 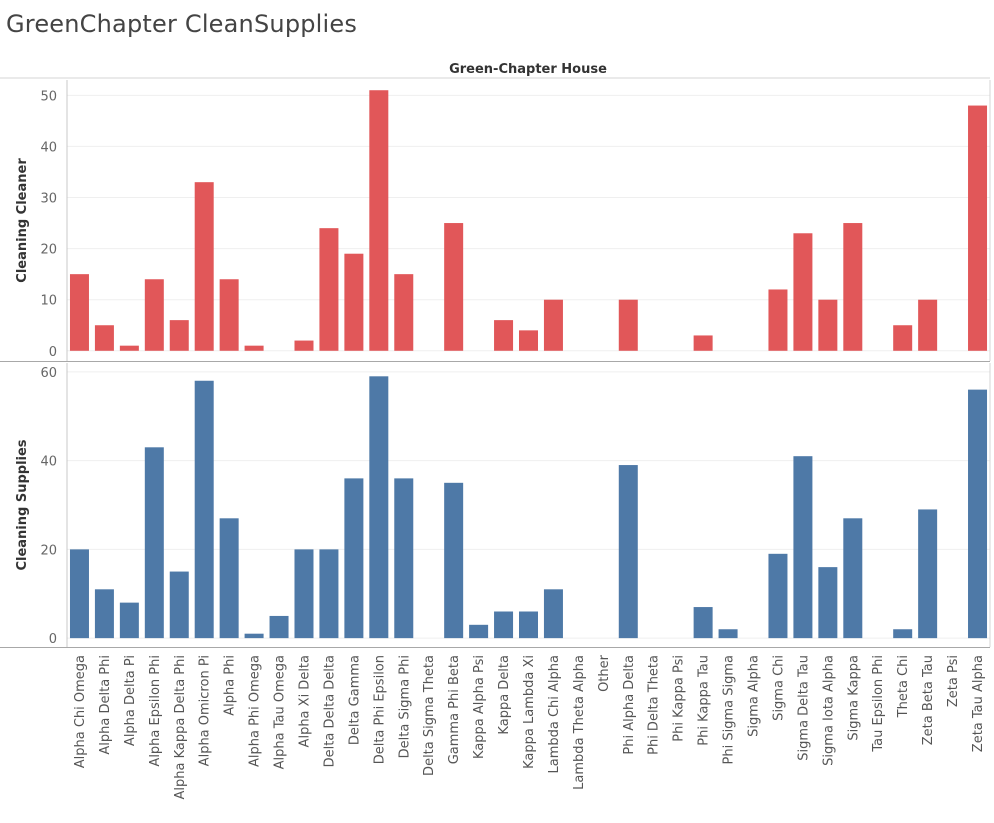 I want to click on column-header: Green-Chapter House, so click(x=528, y=69).